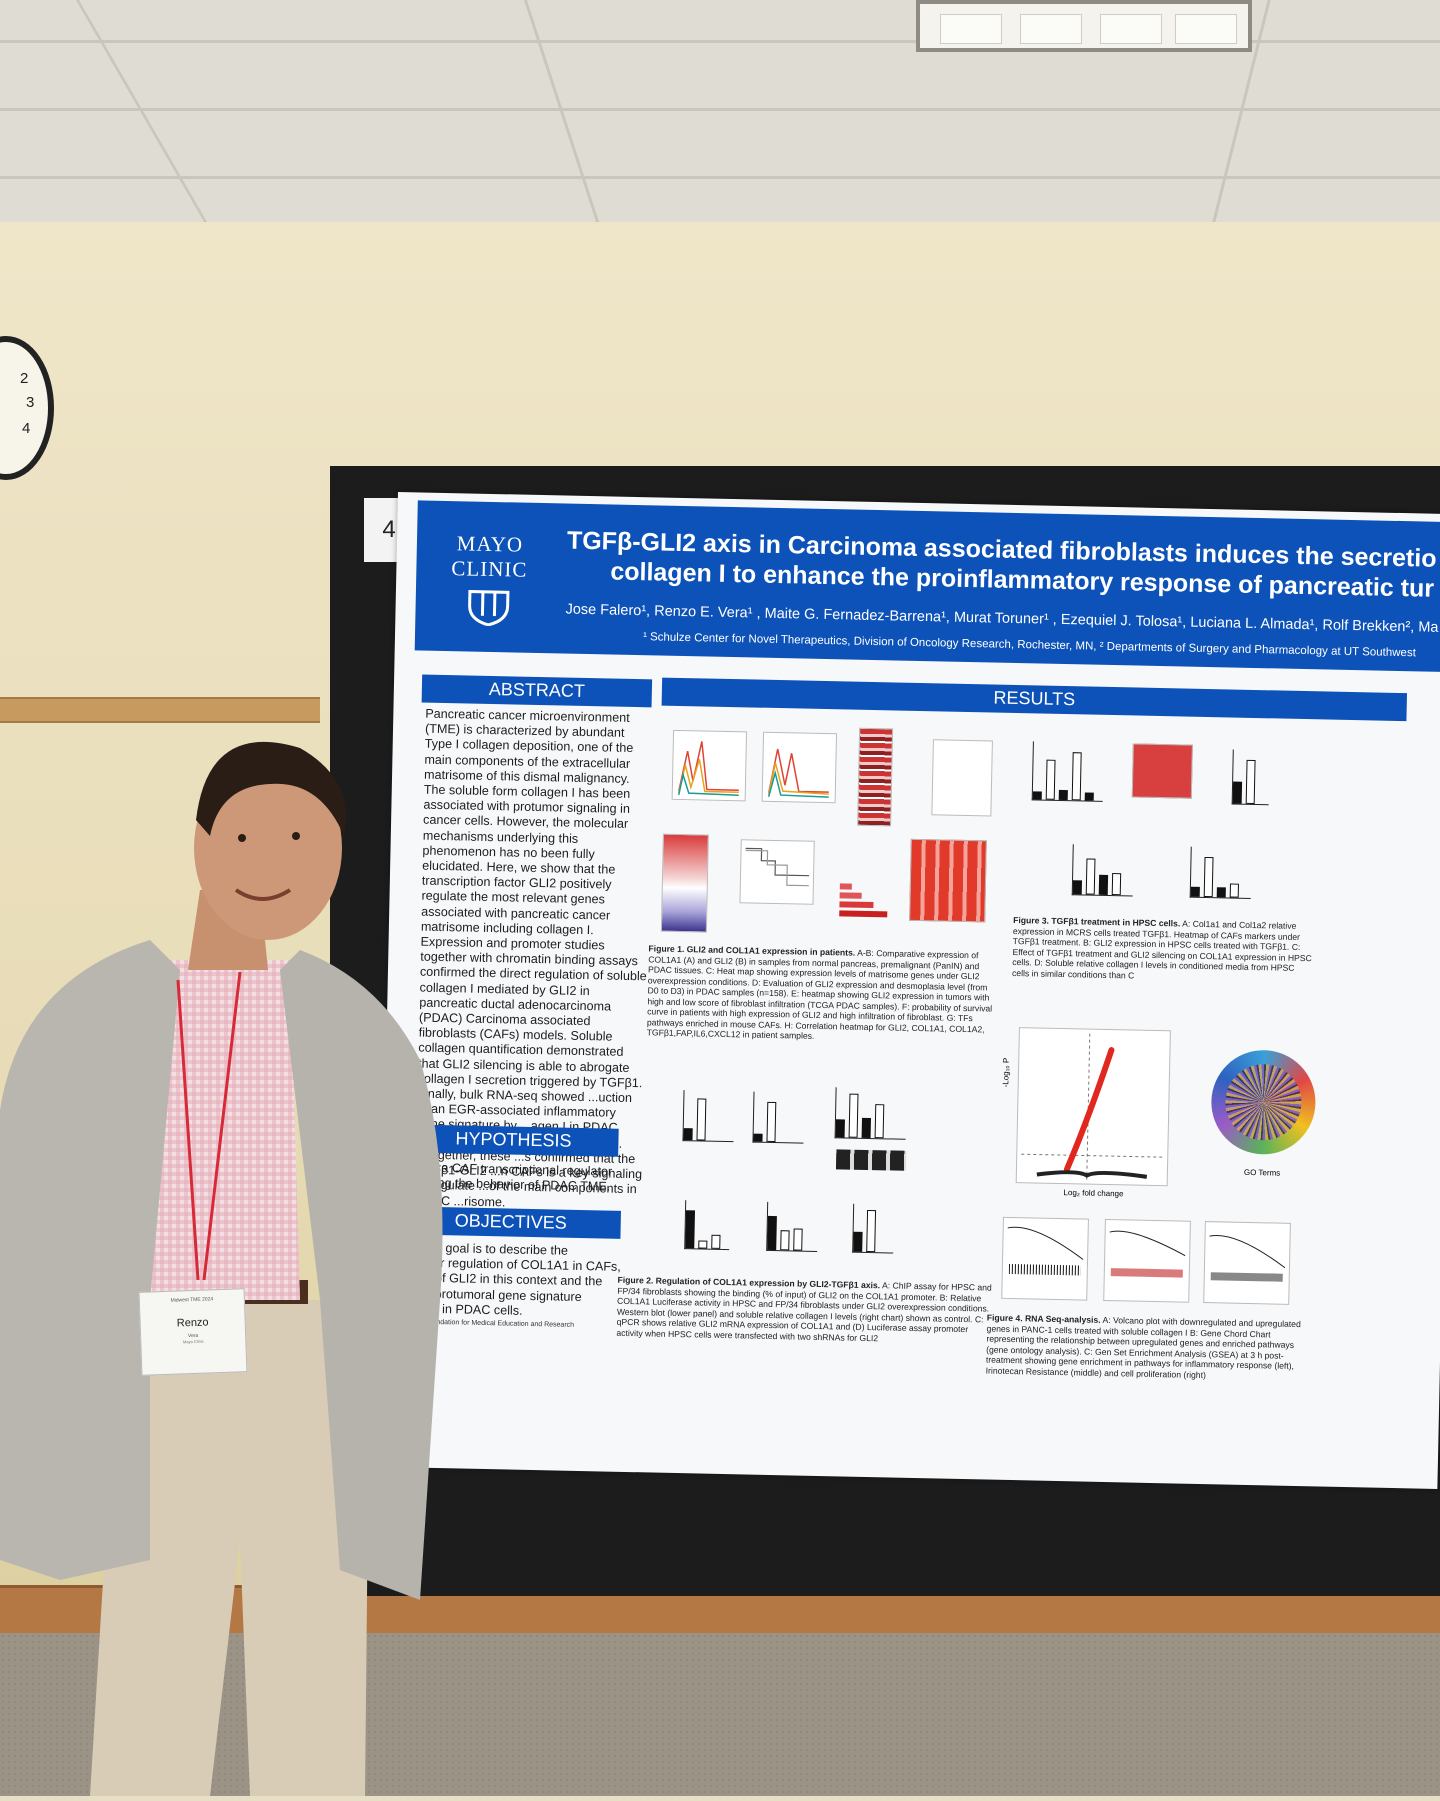 This screenshot has width=1440, height=1801. Describe the element at coordinates (684, 883) in the screenshot. I see `fig1-heatmap-e` at that location.